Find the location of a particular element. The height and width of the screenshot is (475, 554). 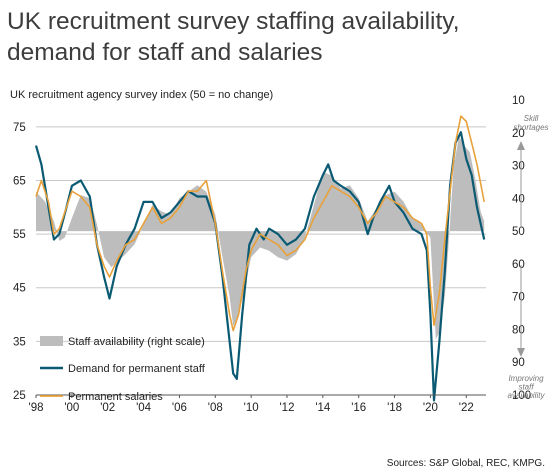

x-tick-label: '00 is located at coordinates (71, 408).